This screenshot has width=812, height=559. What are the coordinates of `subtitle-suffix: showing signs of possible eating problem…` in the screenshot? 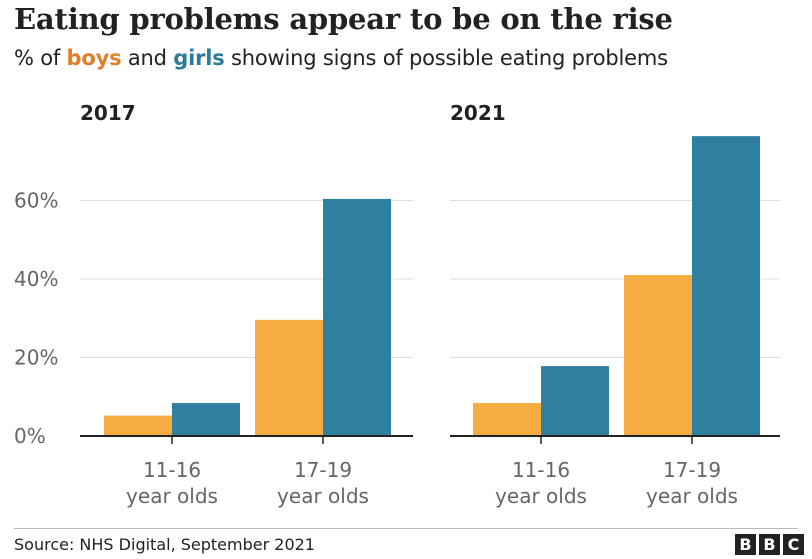 It's located at (446, 58).